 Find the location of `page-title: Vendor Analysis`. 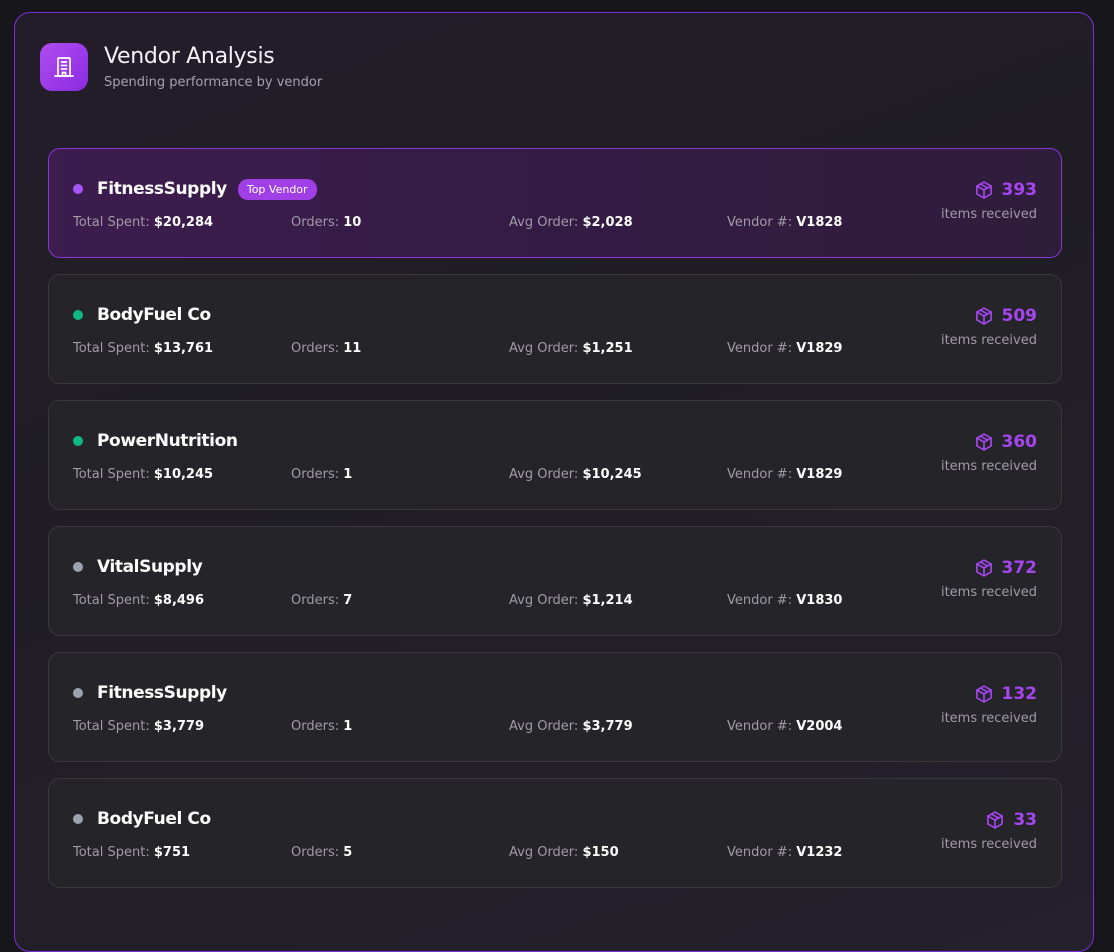

page-title: Vendor Analysis is located at coordinates (189, 56).